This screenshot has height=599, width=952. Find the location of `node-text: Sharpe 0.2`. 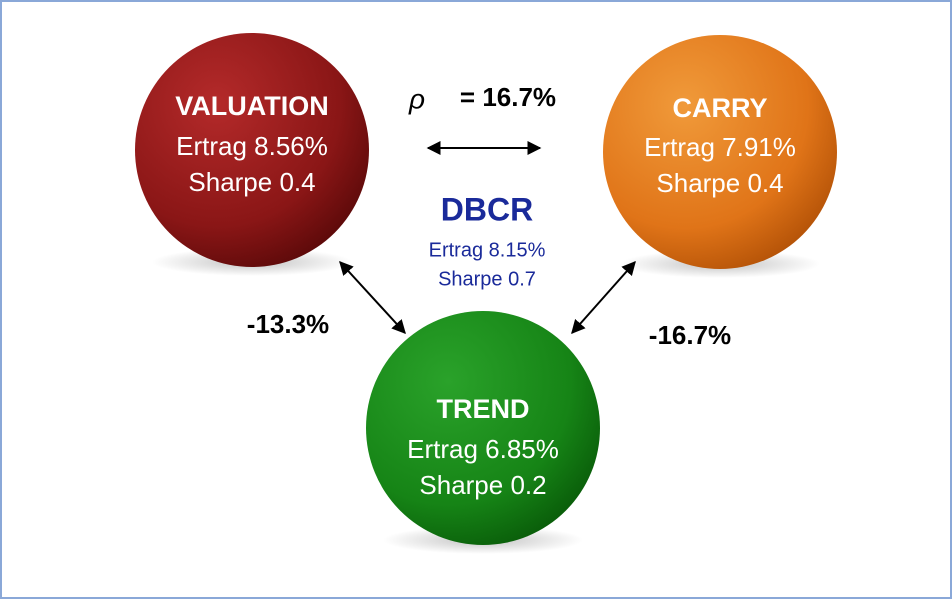

node-text: Sharpe 0.2 is located at coordinates (482, 485).